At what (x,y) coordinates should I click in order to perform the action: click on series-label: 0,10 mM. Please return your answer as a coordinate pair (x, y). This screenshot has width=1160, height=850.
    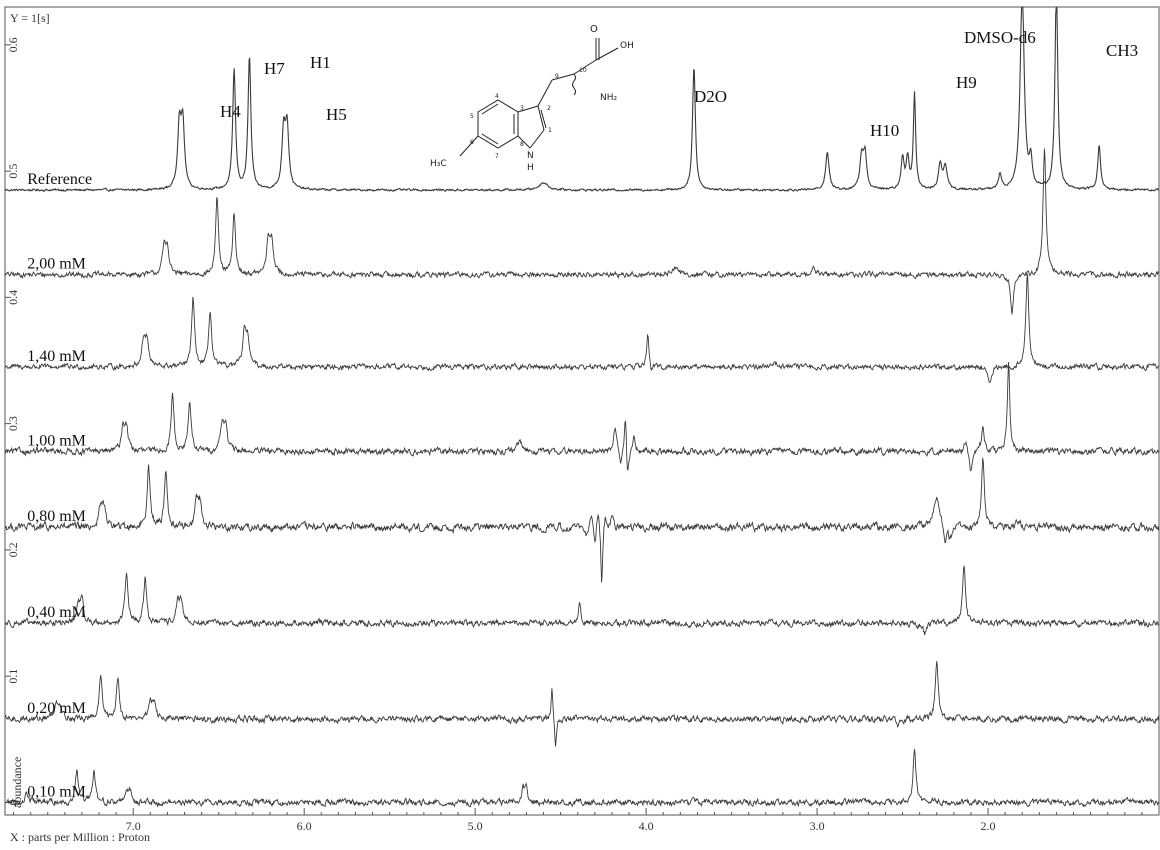
    Looking at the image, I should click on (56, 791).